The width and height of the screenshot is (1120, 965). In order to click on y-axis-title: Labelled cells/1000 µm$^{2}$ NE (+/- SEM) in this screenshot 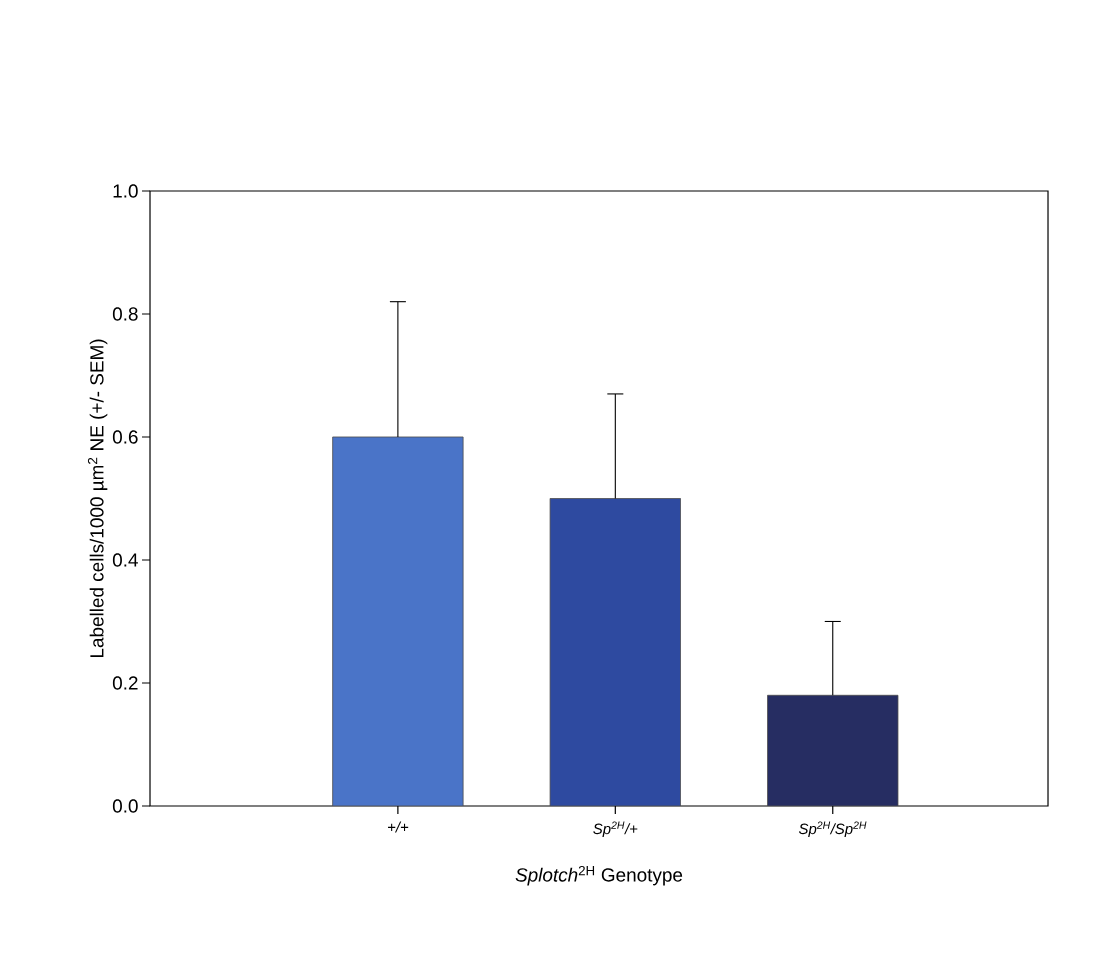, I will do `click(97, 498)`.